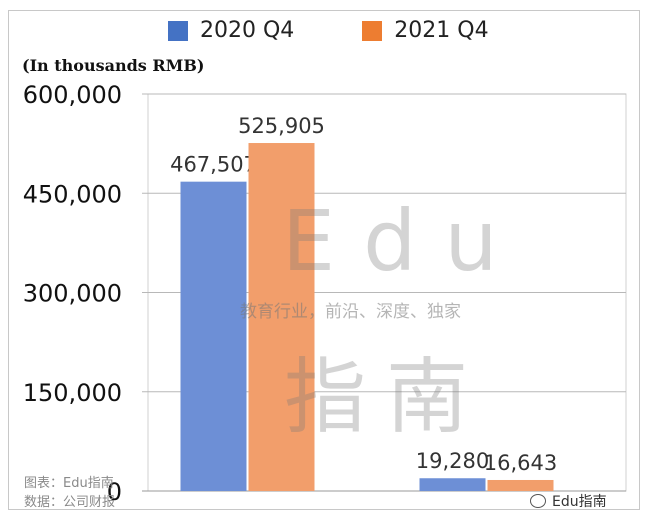 This screenshot has width=652, height=532. I want to click on brand-tag: Edu指南, so click(568, 501).